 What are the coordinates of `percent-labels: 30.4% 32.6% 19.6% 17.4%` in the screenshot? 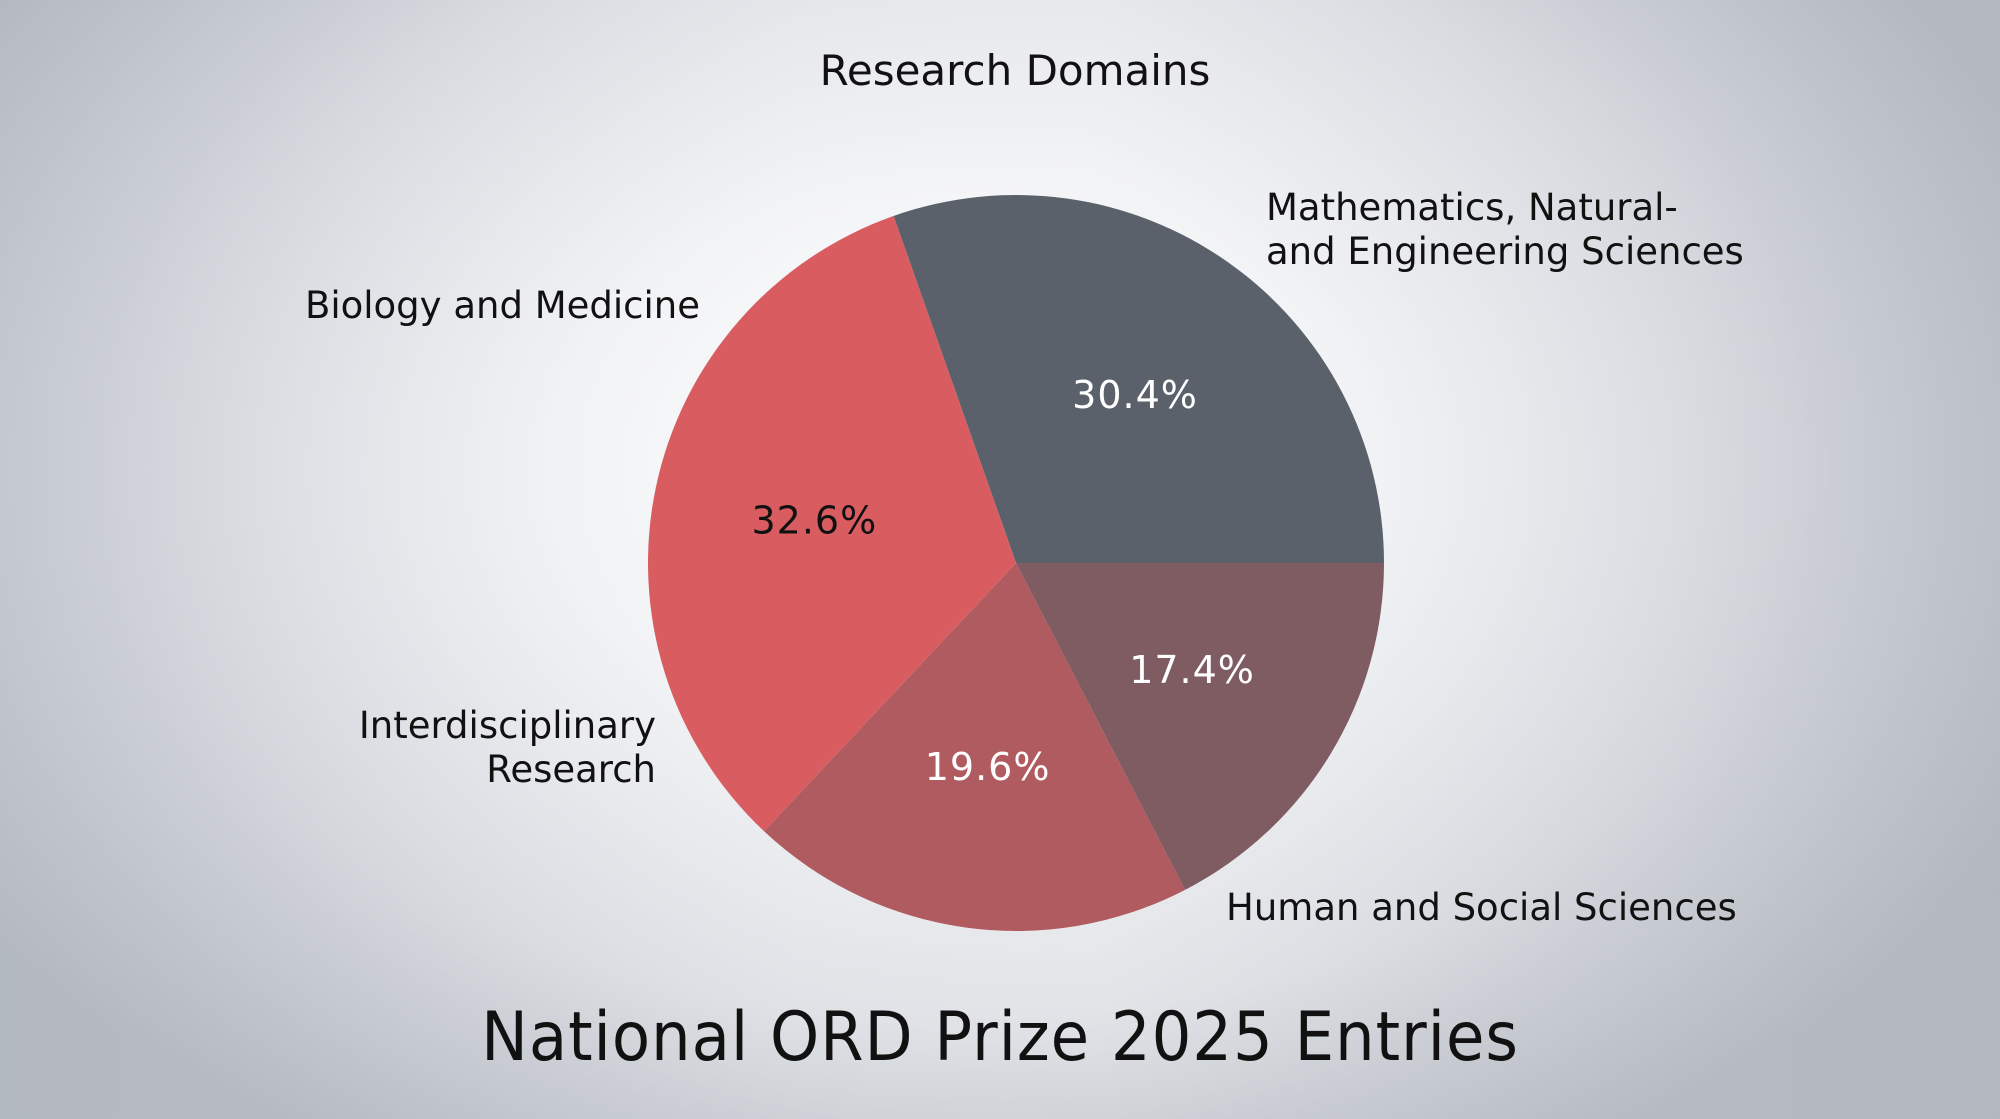 It's located at (1003, 581).